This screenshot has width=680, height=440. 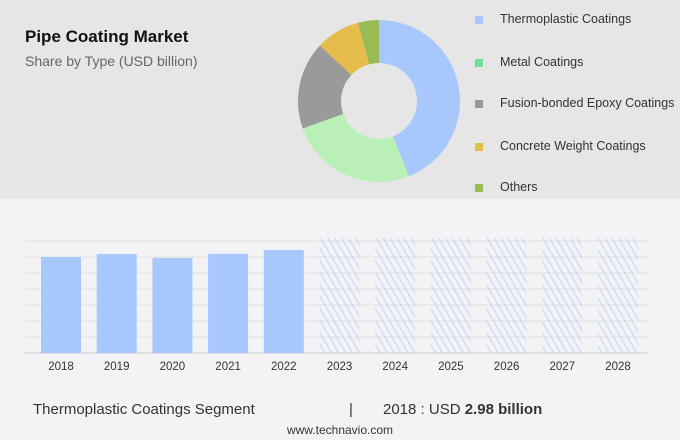 I want to click on x-tick-label: 2020, so click(x=172, y=367).